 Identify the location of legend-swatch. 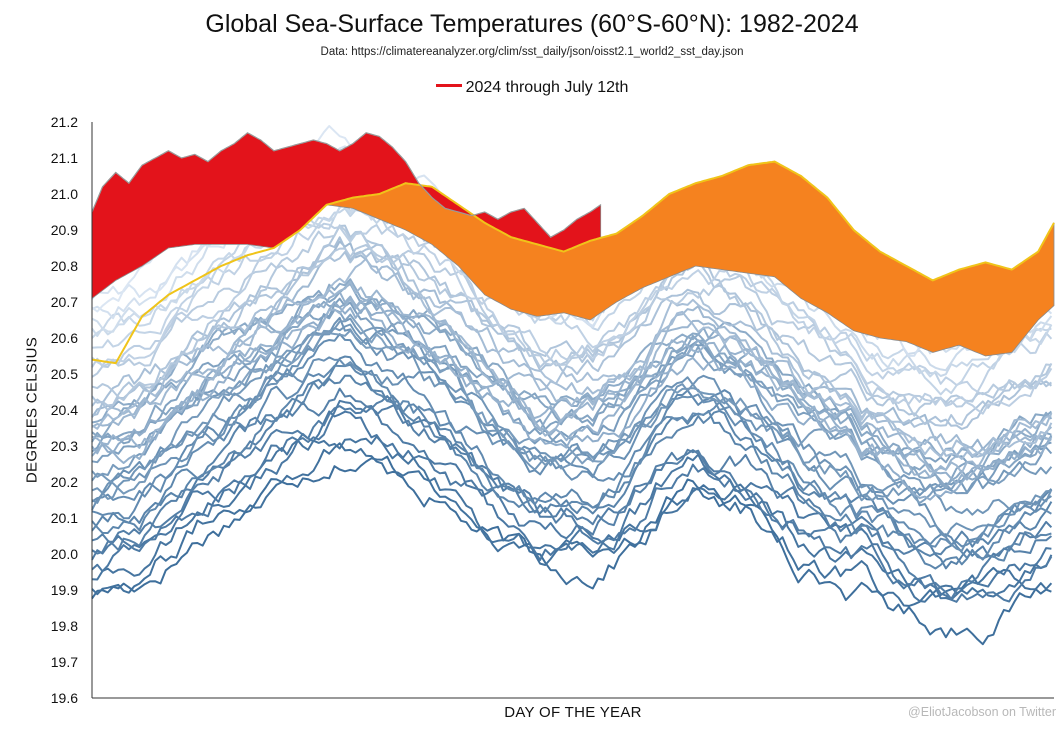
(448, 86).